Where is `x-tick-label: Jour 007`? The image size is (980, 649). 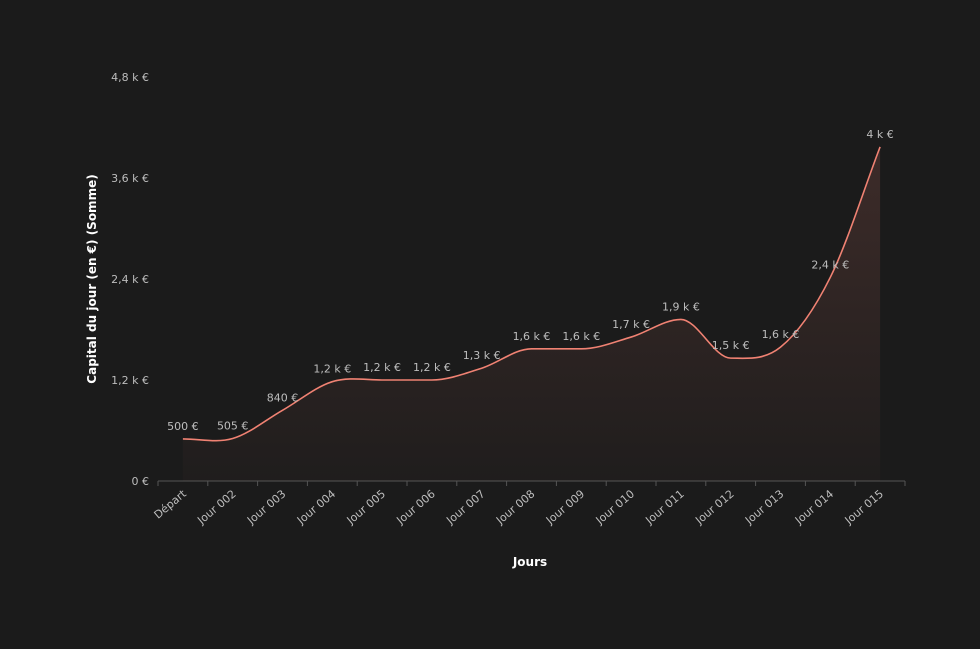
x-tick-label: Jour 007 is located at coordinates (465, 507).